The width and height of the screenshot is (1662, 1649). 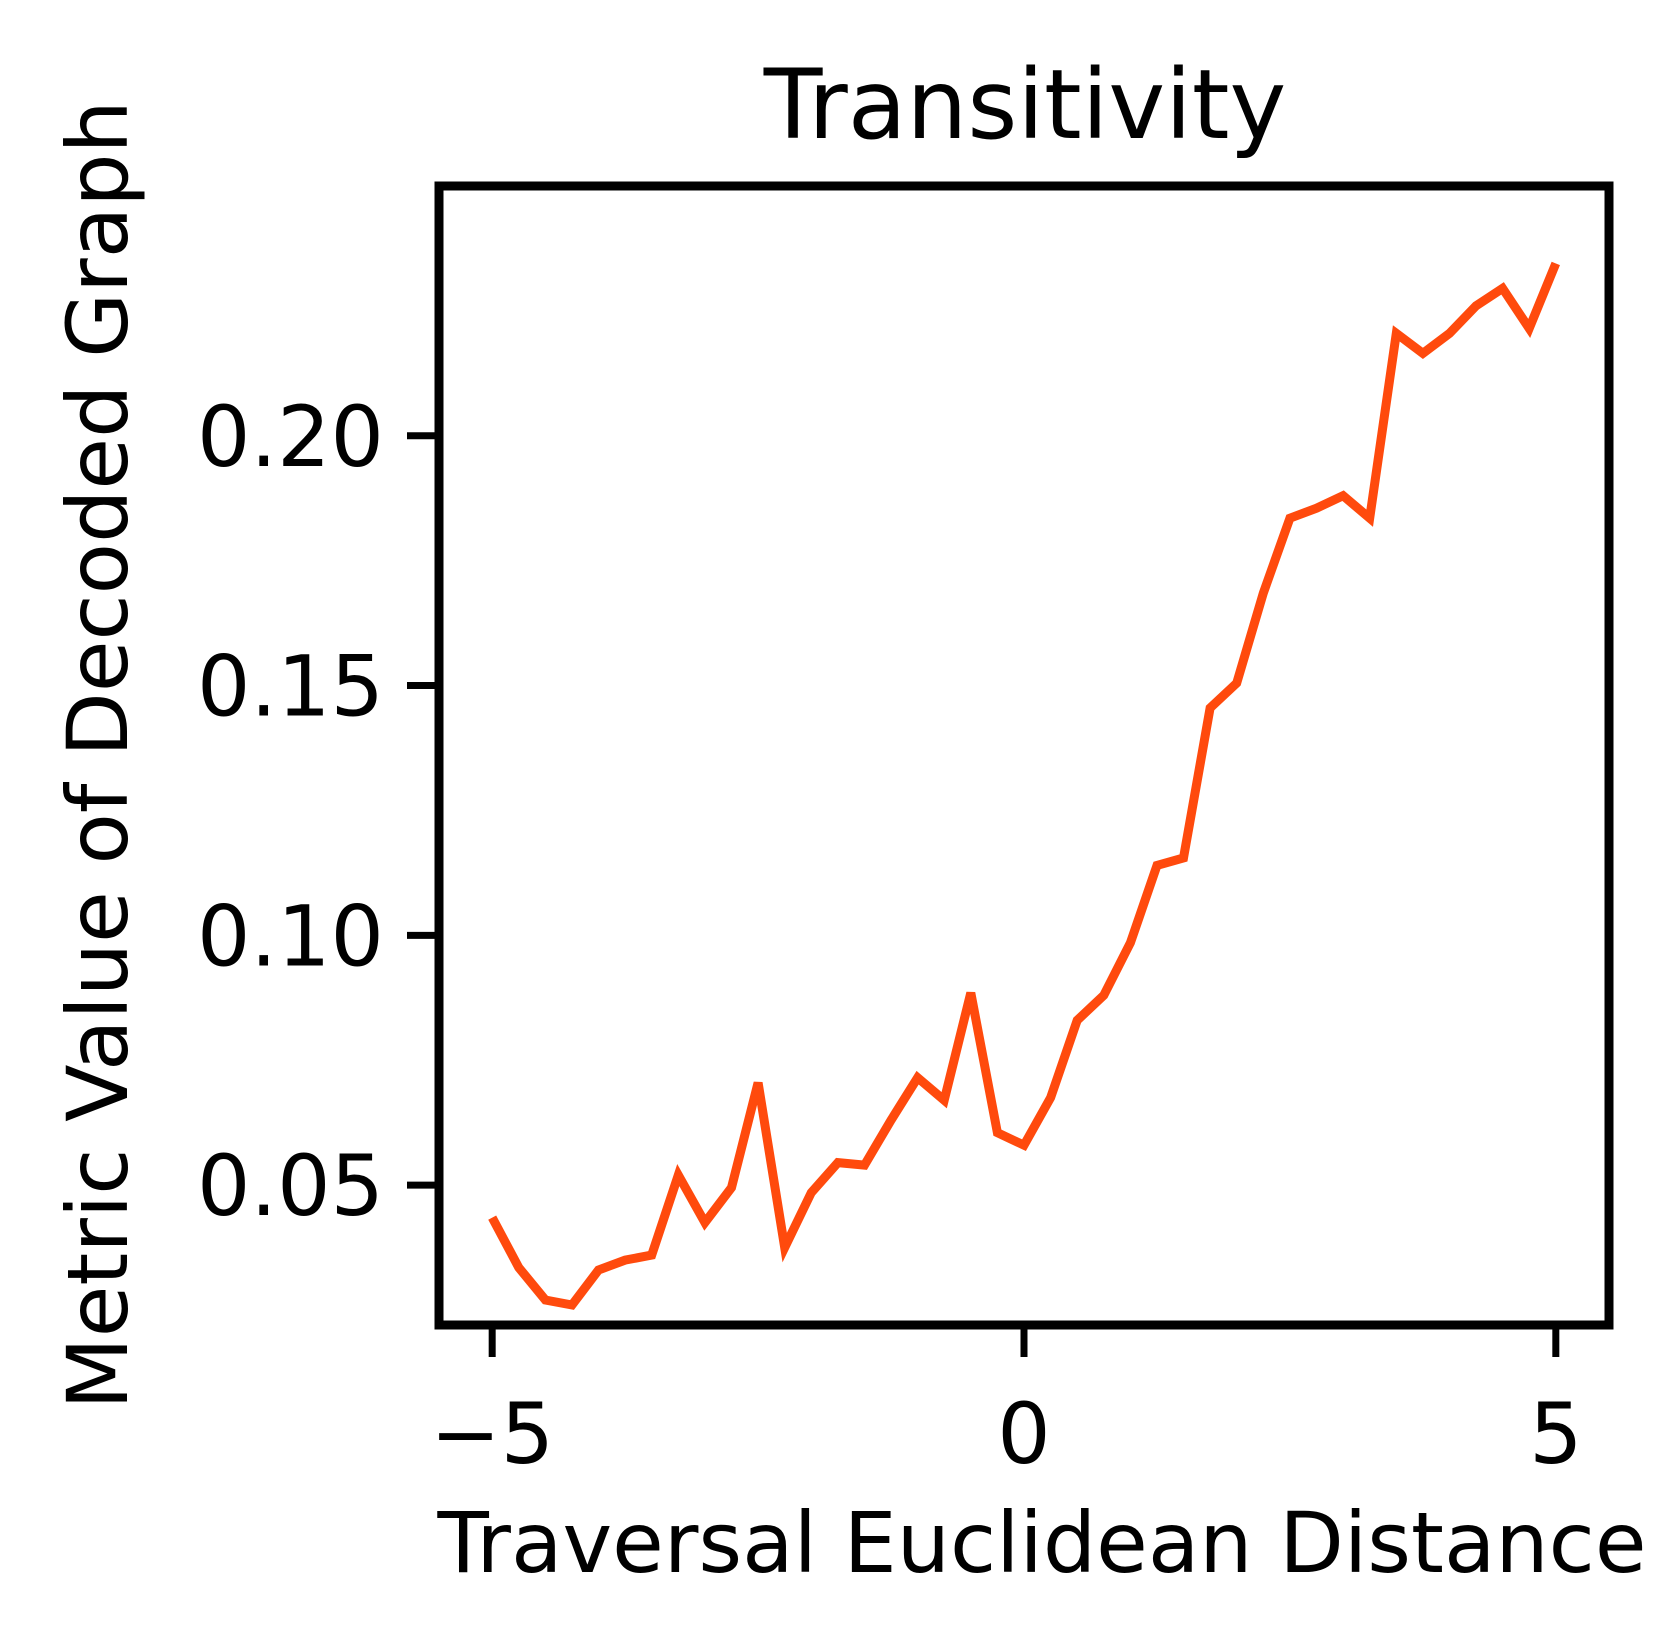 I want to click on y-tick-label: 0.10, so click(x=290, y=936).